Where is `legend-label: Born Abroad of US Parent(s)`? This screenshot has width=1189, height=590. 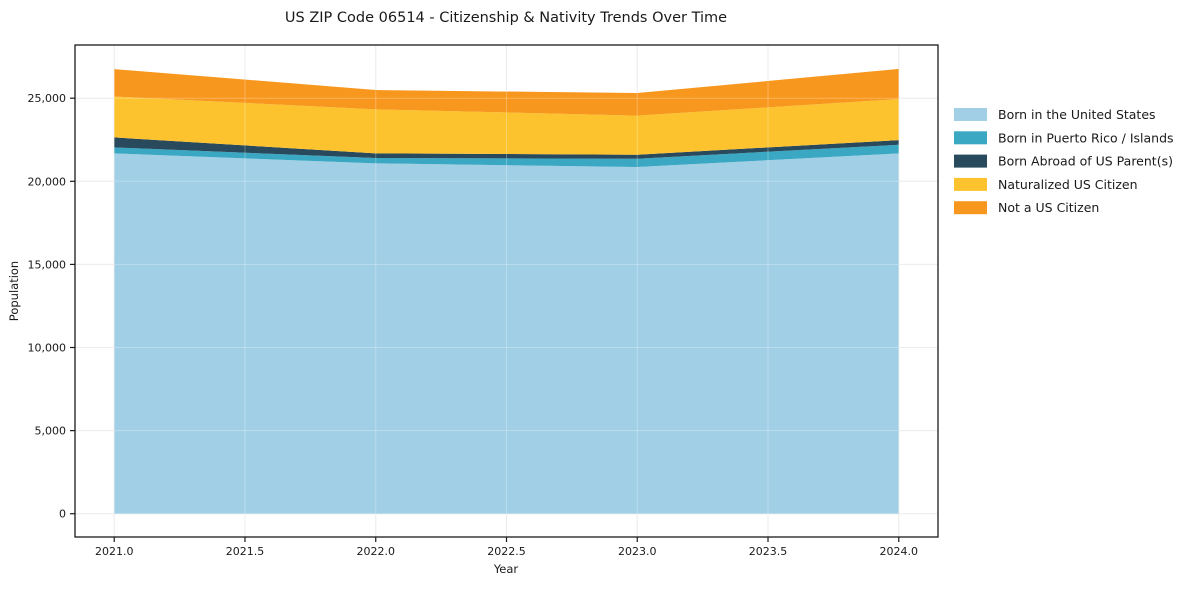
legend-label: Born Abroad of US Parent(s) is located at coordinates (1085, 161).